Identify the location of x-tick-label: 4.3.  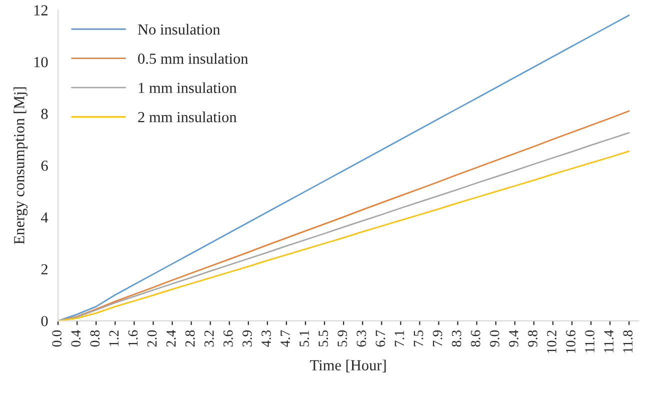
(266, 338).